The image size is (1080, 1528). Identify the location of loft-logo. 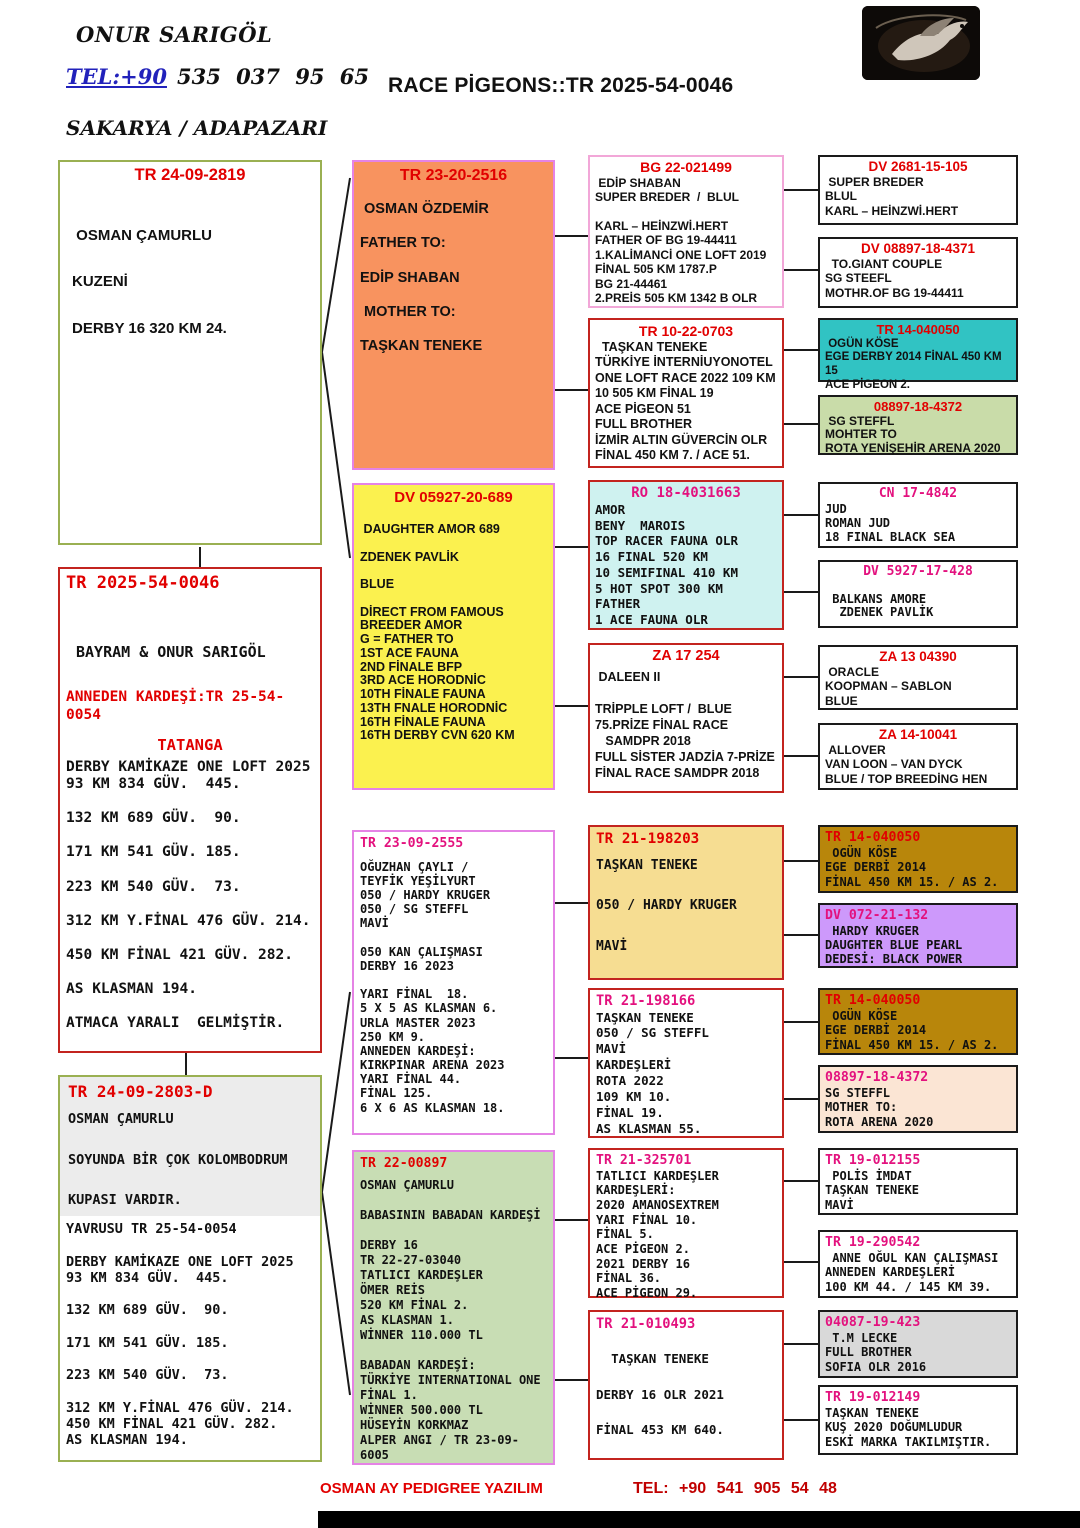
(921, 43).